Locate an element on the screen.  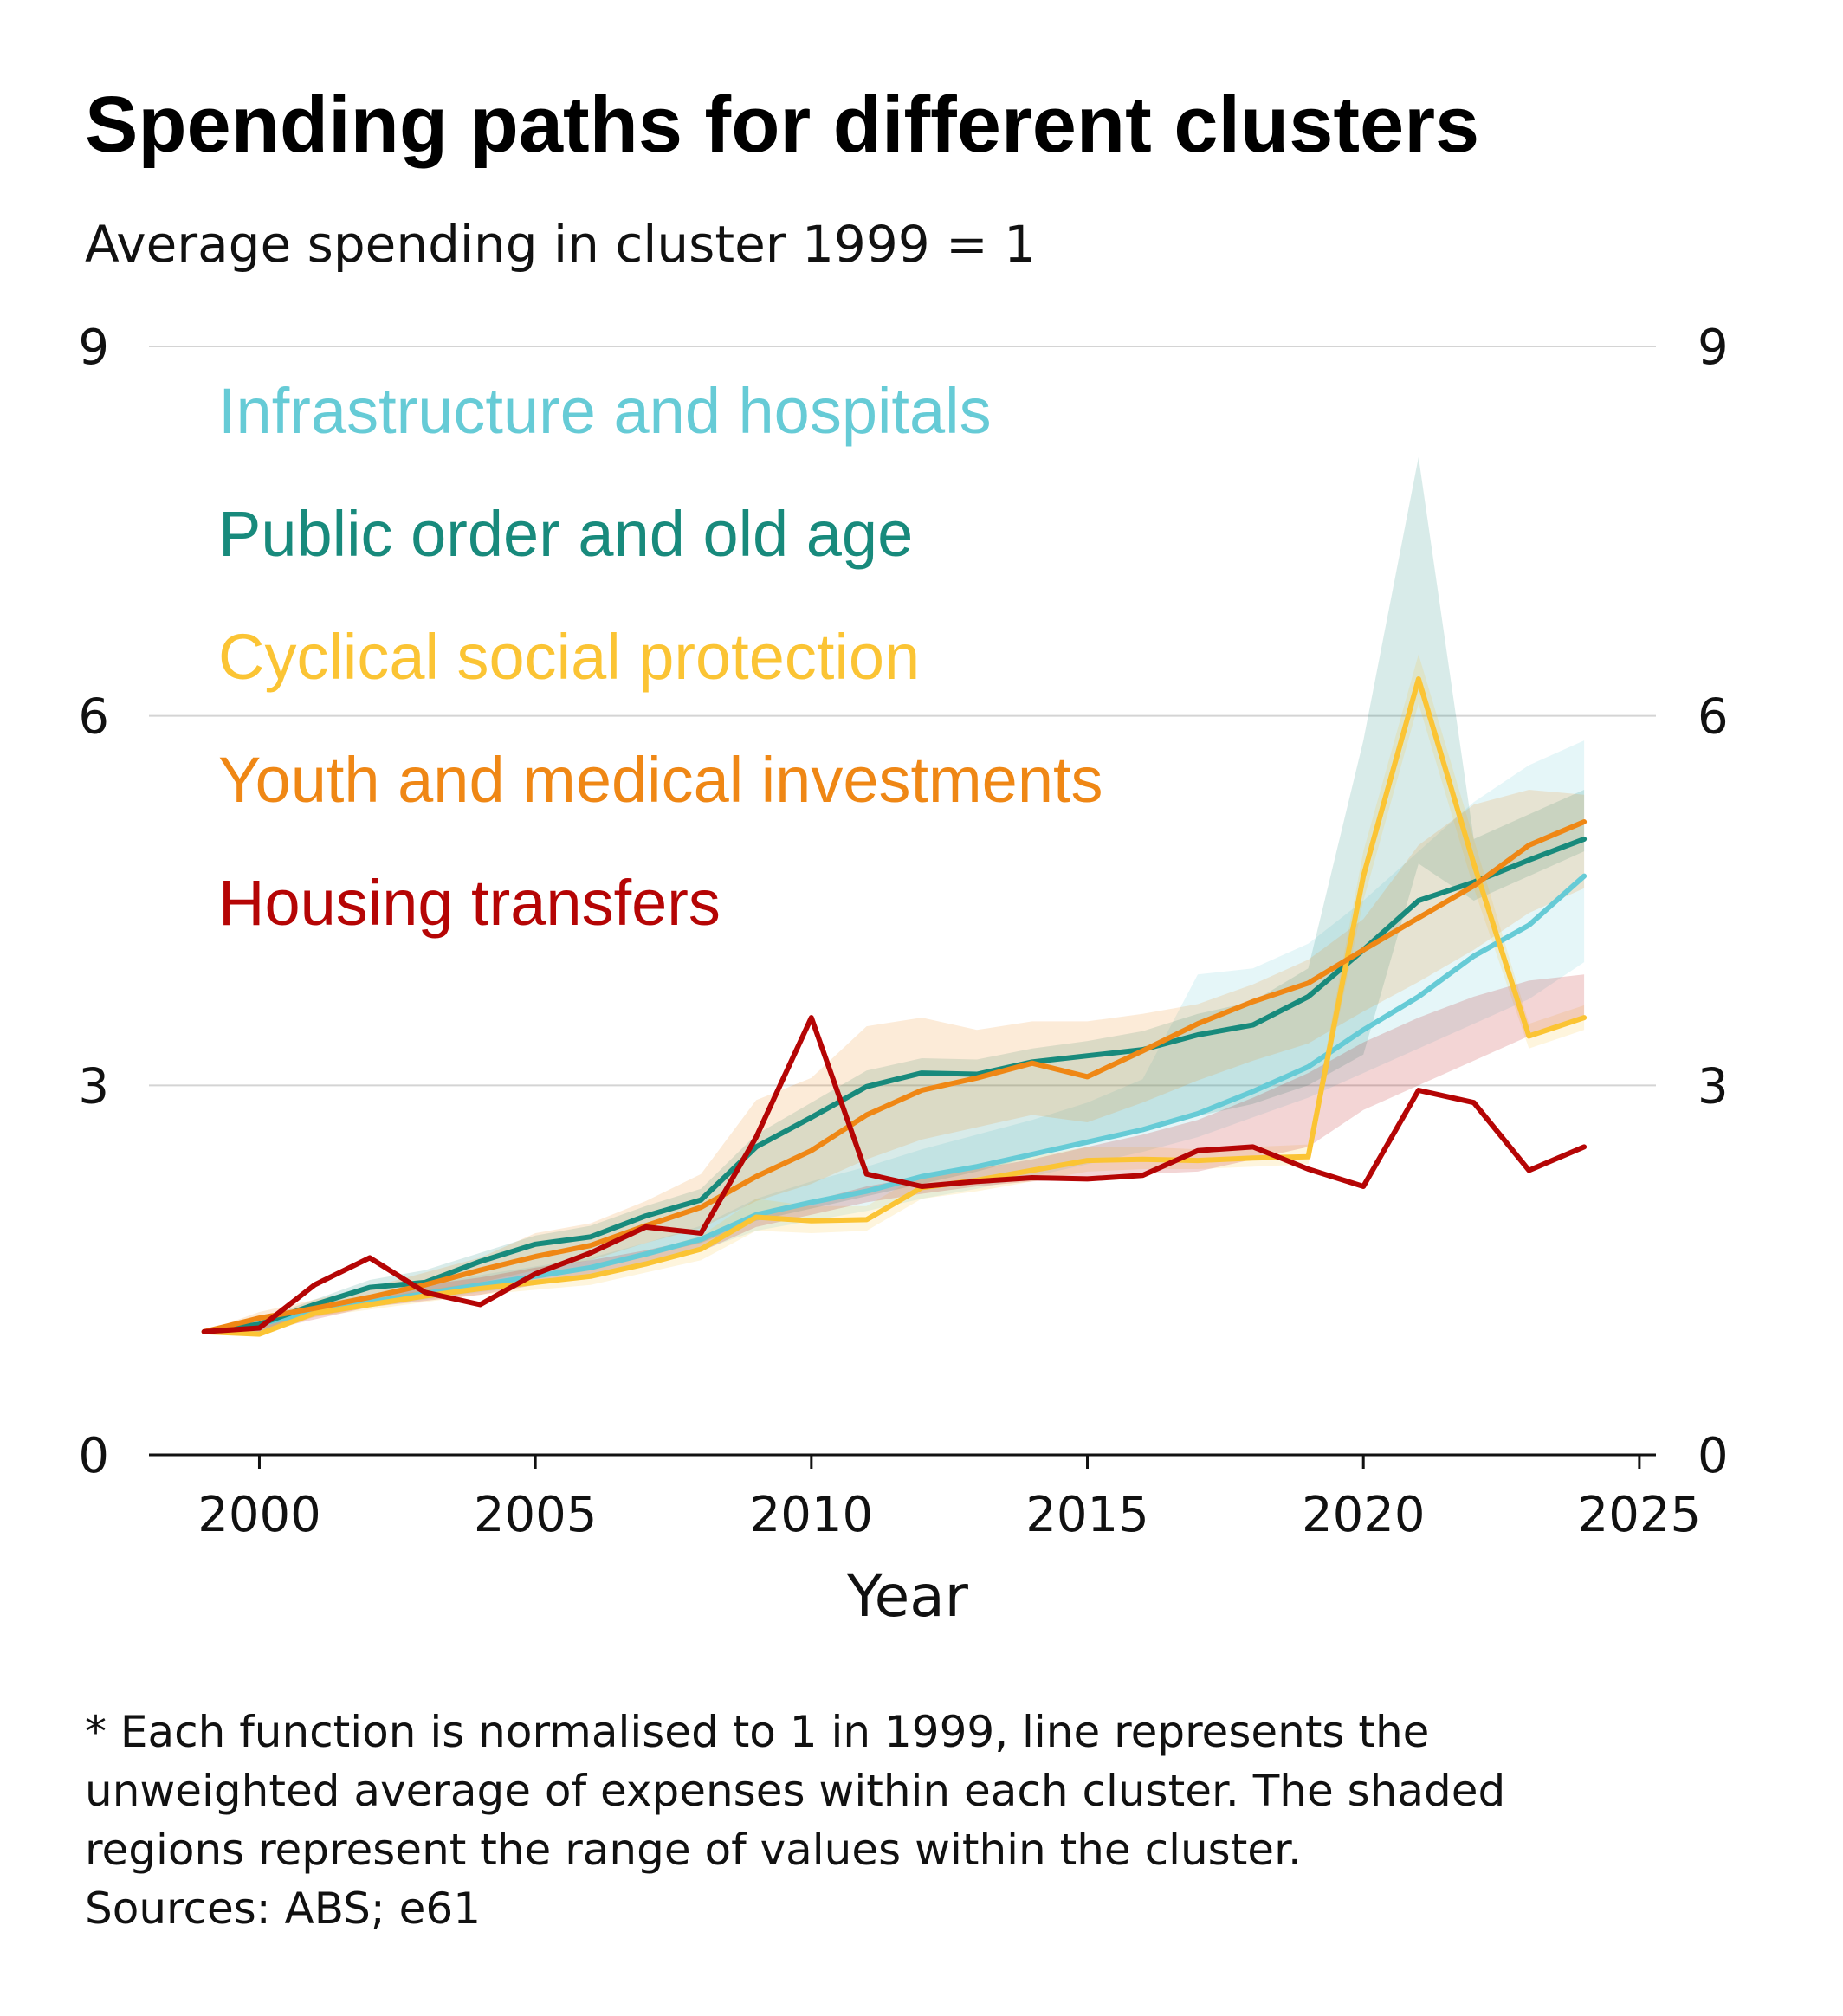
x-tick-label: 2015 is located at coordinates (1087, 1515).